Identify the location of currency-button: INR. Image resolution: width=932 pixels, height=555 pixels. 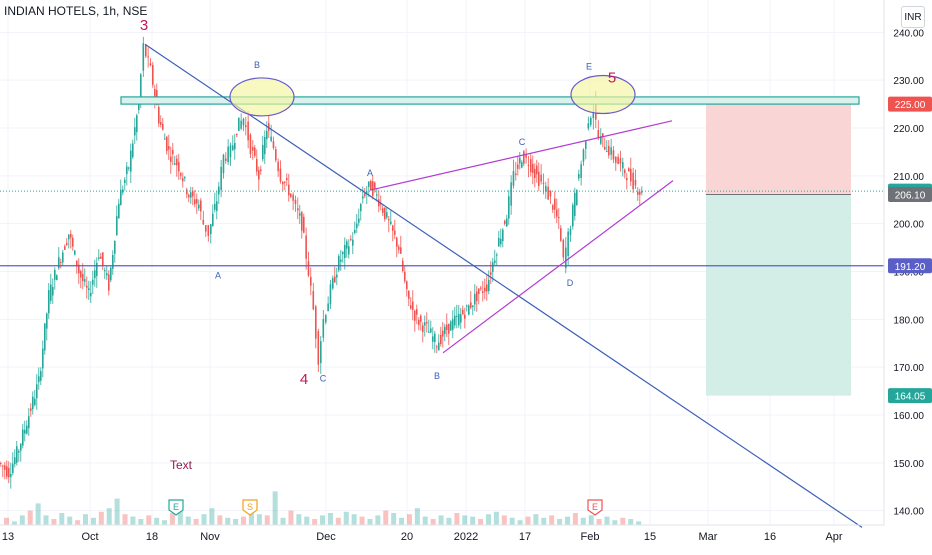
(913, 17).